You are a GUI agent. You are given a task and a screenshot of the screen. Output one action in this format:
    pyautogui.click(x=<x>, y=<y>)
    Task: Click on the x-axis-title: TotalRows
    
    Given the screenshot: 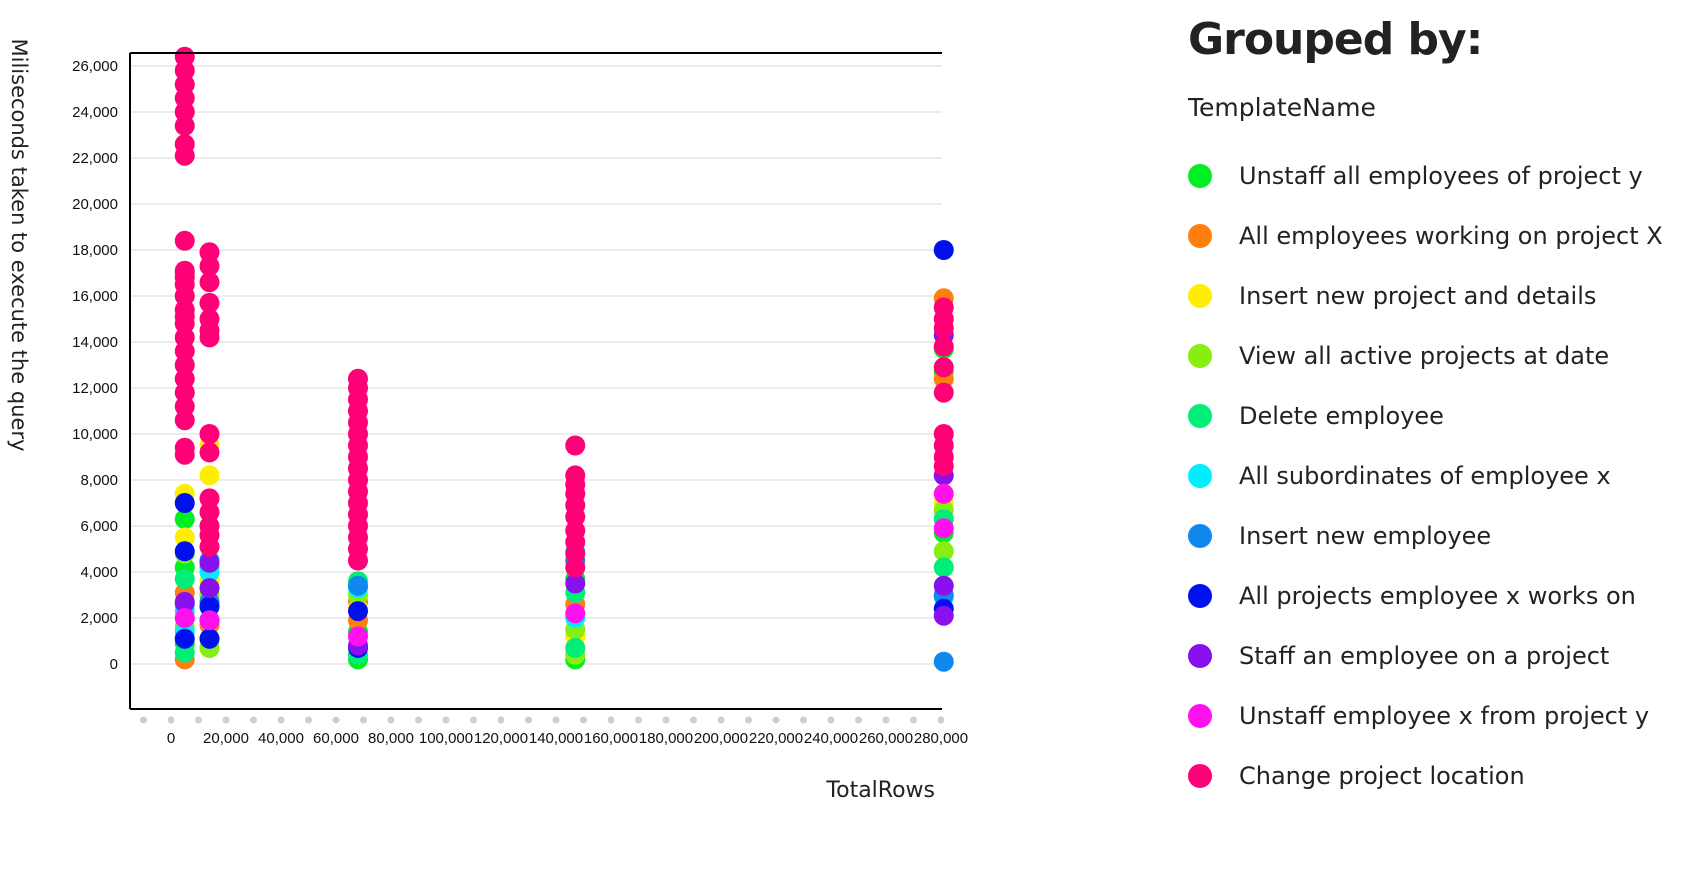 What is the action you would take?
    pyautogui.click(x=880, y=790)
    